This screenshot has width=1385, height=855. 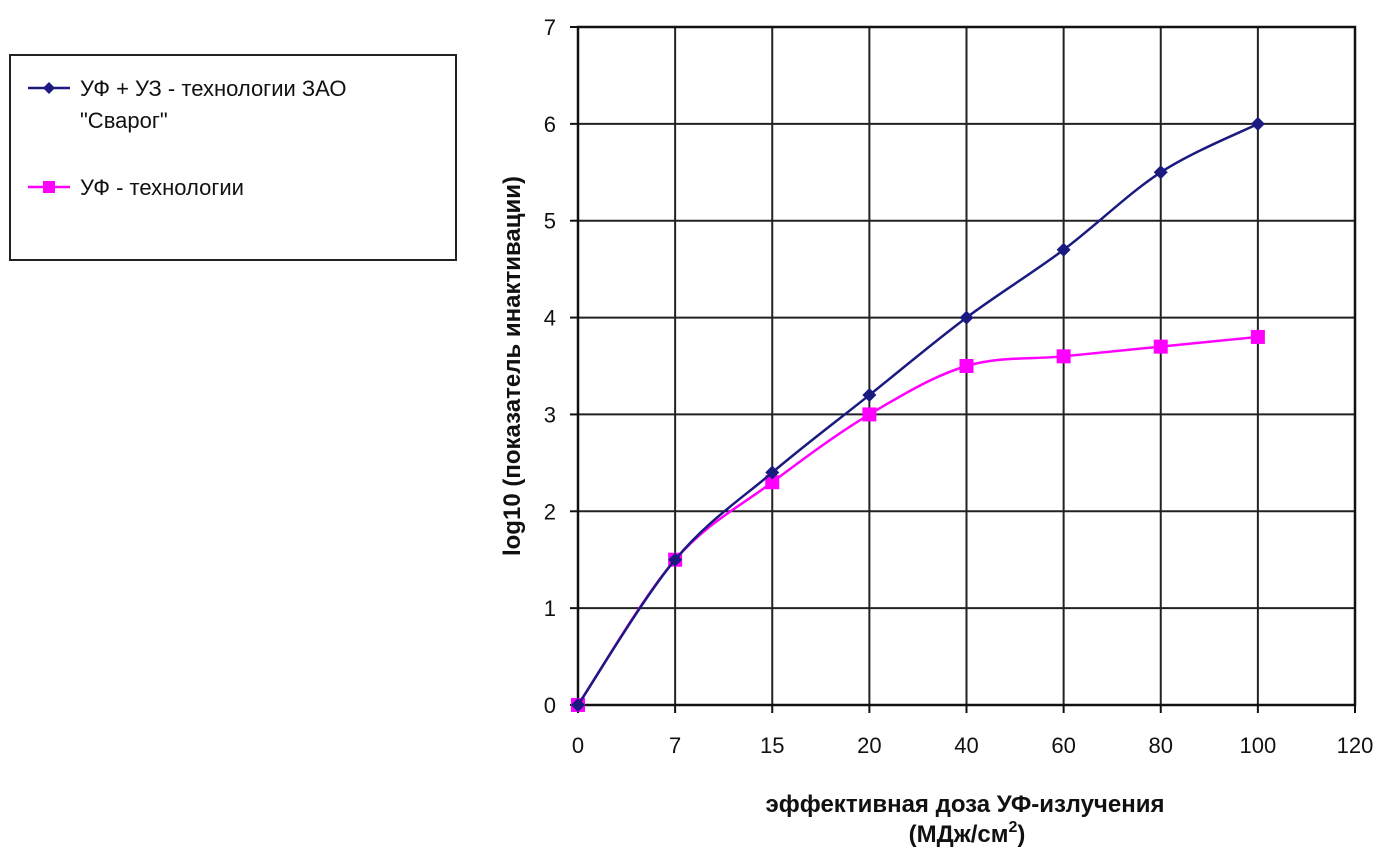 I want to click on x-axis-title-unit-superscript: 2, so click(x=1012, y=827).